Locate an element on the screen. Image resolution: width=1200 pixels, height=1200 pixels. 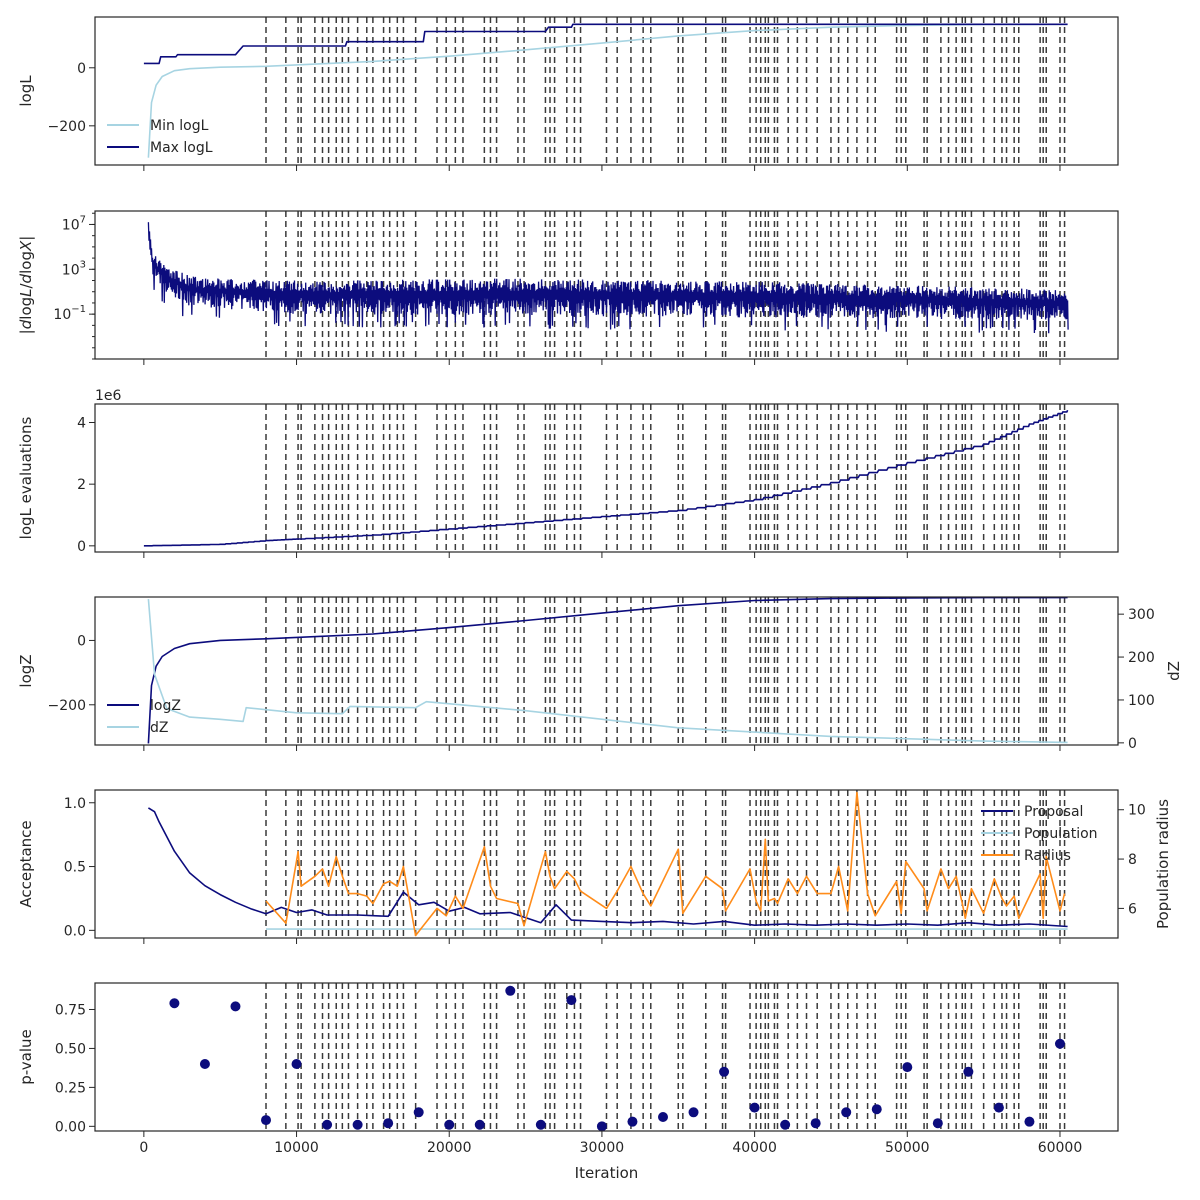
y-axis-label: p-value is located at coordinates (26, 1057).